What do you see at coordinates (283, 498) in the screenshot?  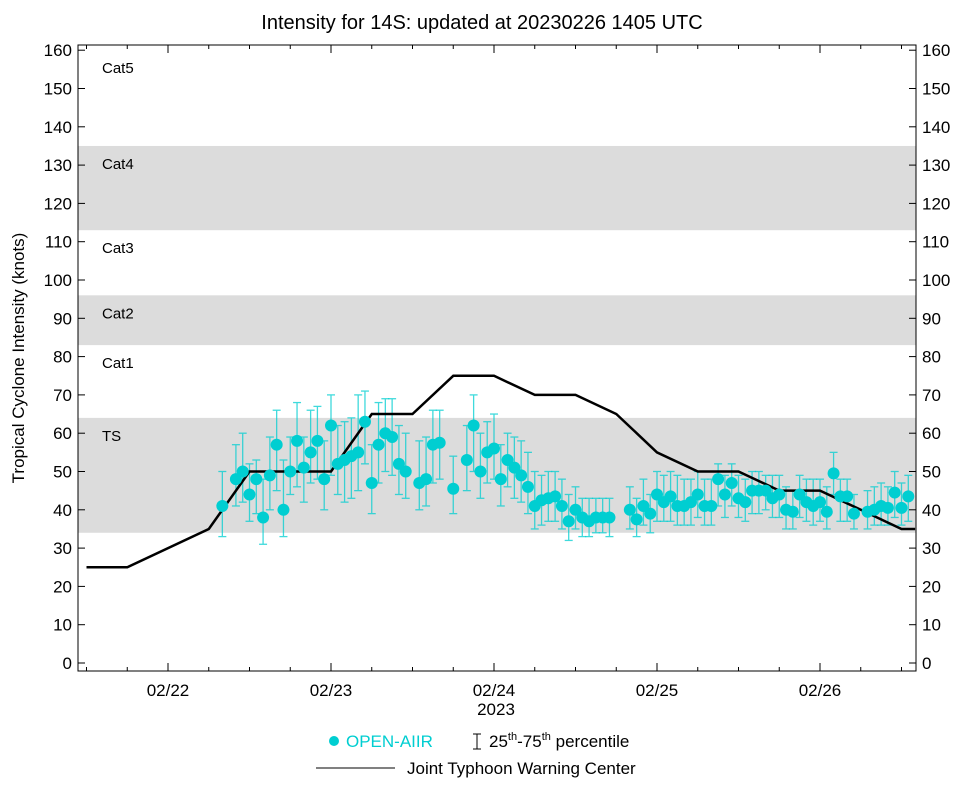 I see `error-bar` at bounding box center [283, 498].